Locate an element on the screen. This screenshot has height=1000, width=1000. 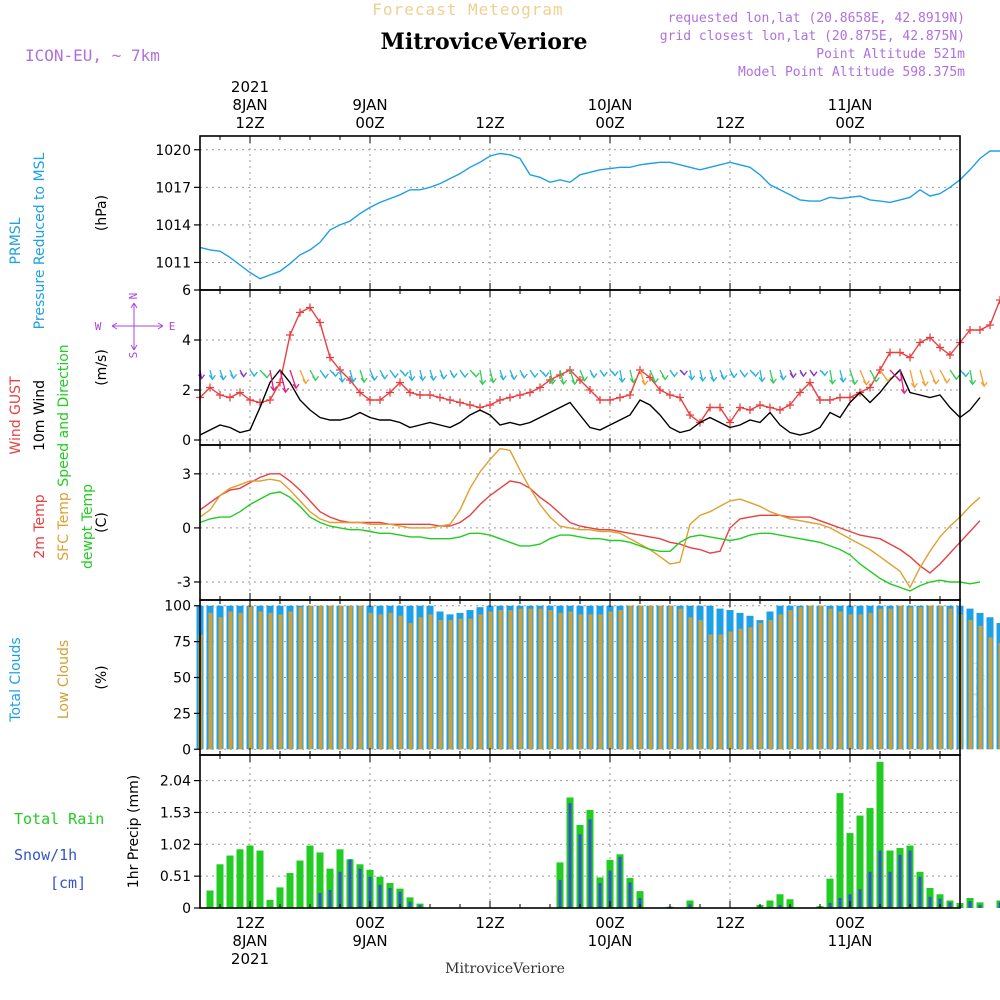
pressure-label-1: Pressure Reduced to MSL is located at coordinates (40, 240).